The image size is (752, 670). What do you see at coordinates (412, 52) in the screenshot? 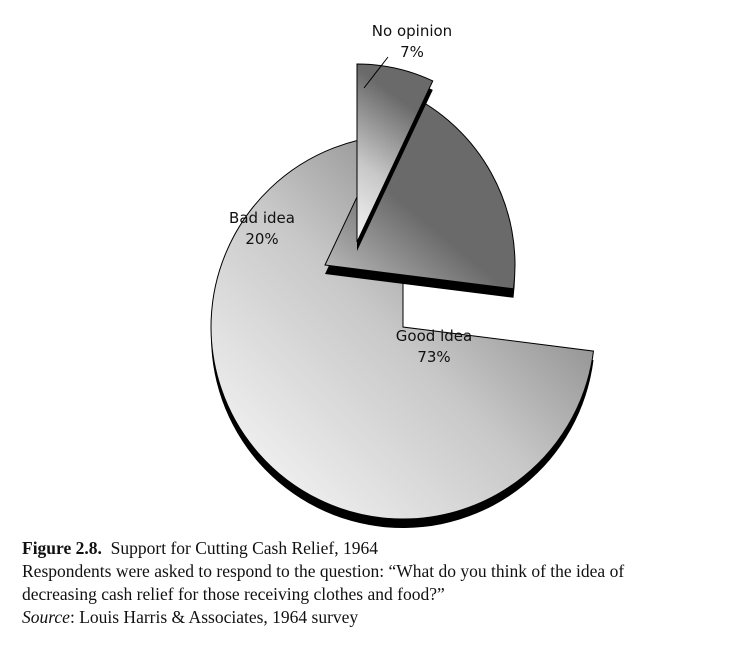
I see `slice-no-opinion-value-label: 7%` at bounding box center [412, 52].